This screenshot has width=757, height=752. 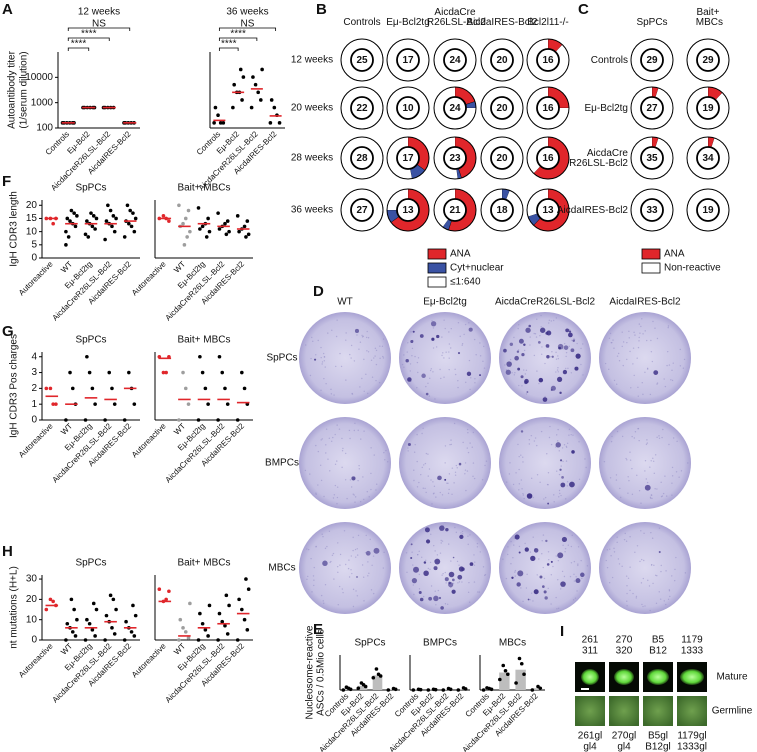 What do you see at coordinates (238, 39) in the screenshot?
I see `significance-bracket` at bounding box center [238, 39].